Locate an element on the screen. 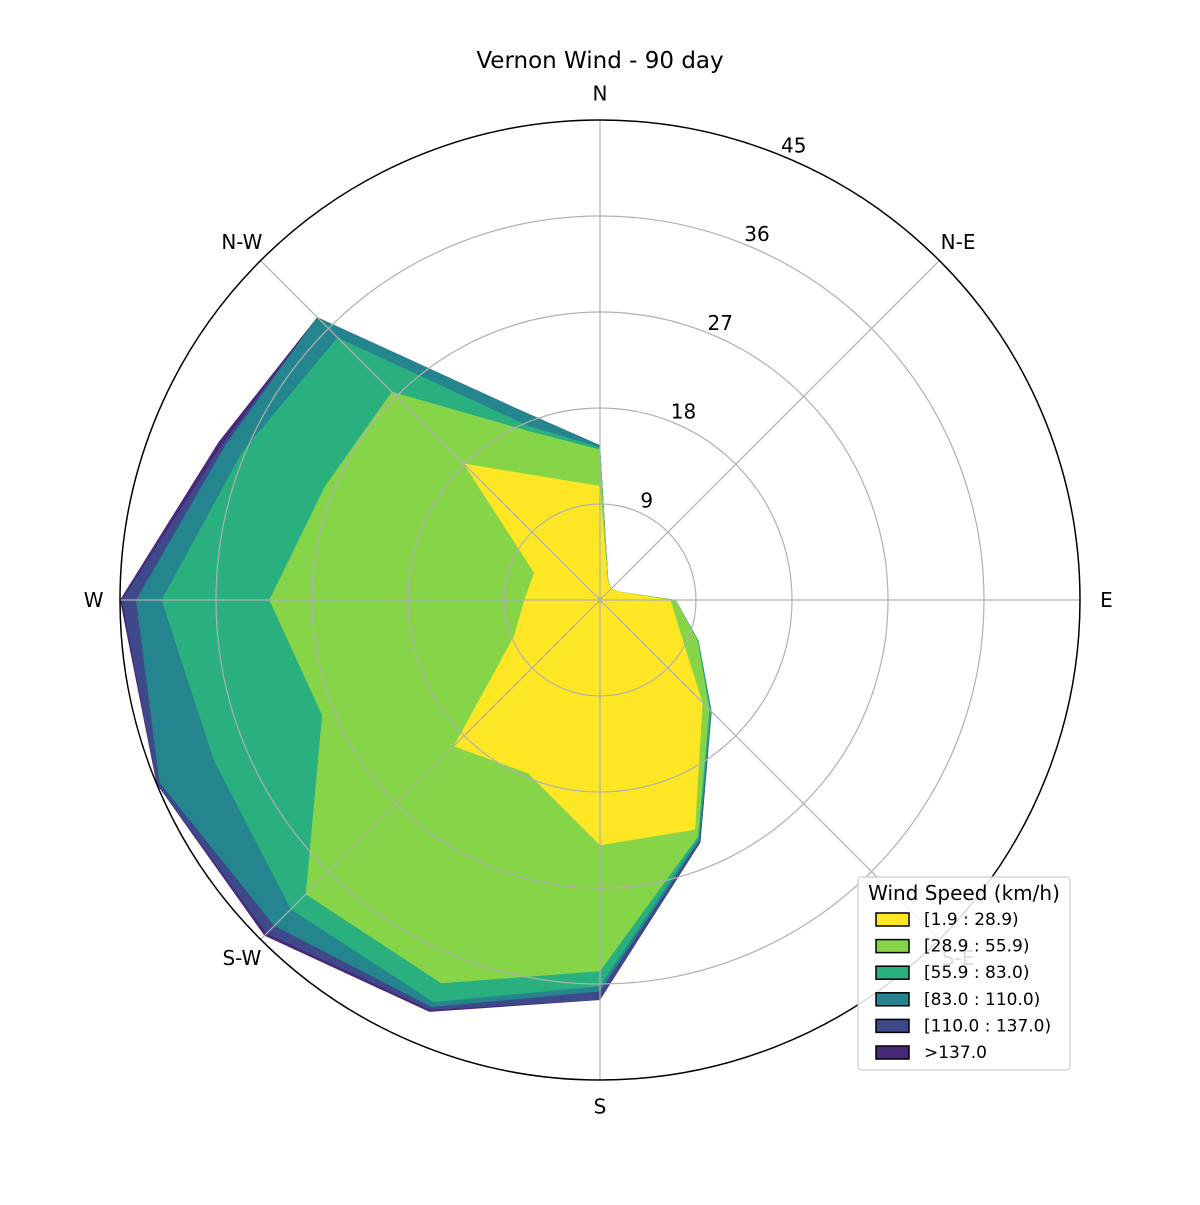  legend-label-0: [1.9 : 28.9) is located at coordinates (971, 920).